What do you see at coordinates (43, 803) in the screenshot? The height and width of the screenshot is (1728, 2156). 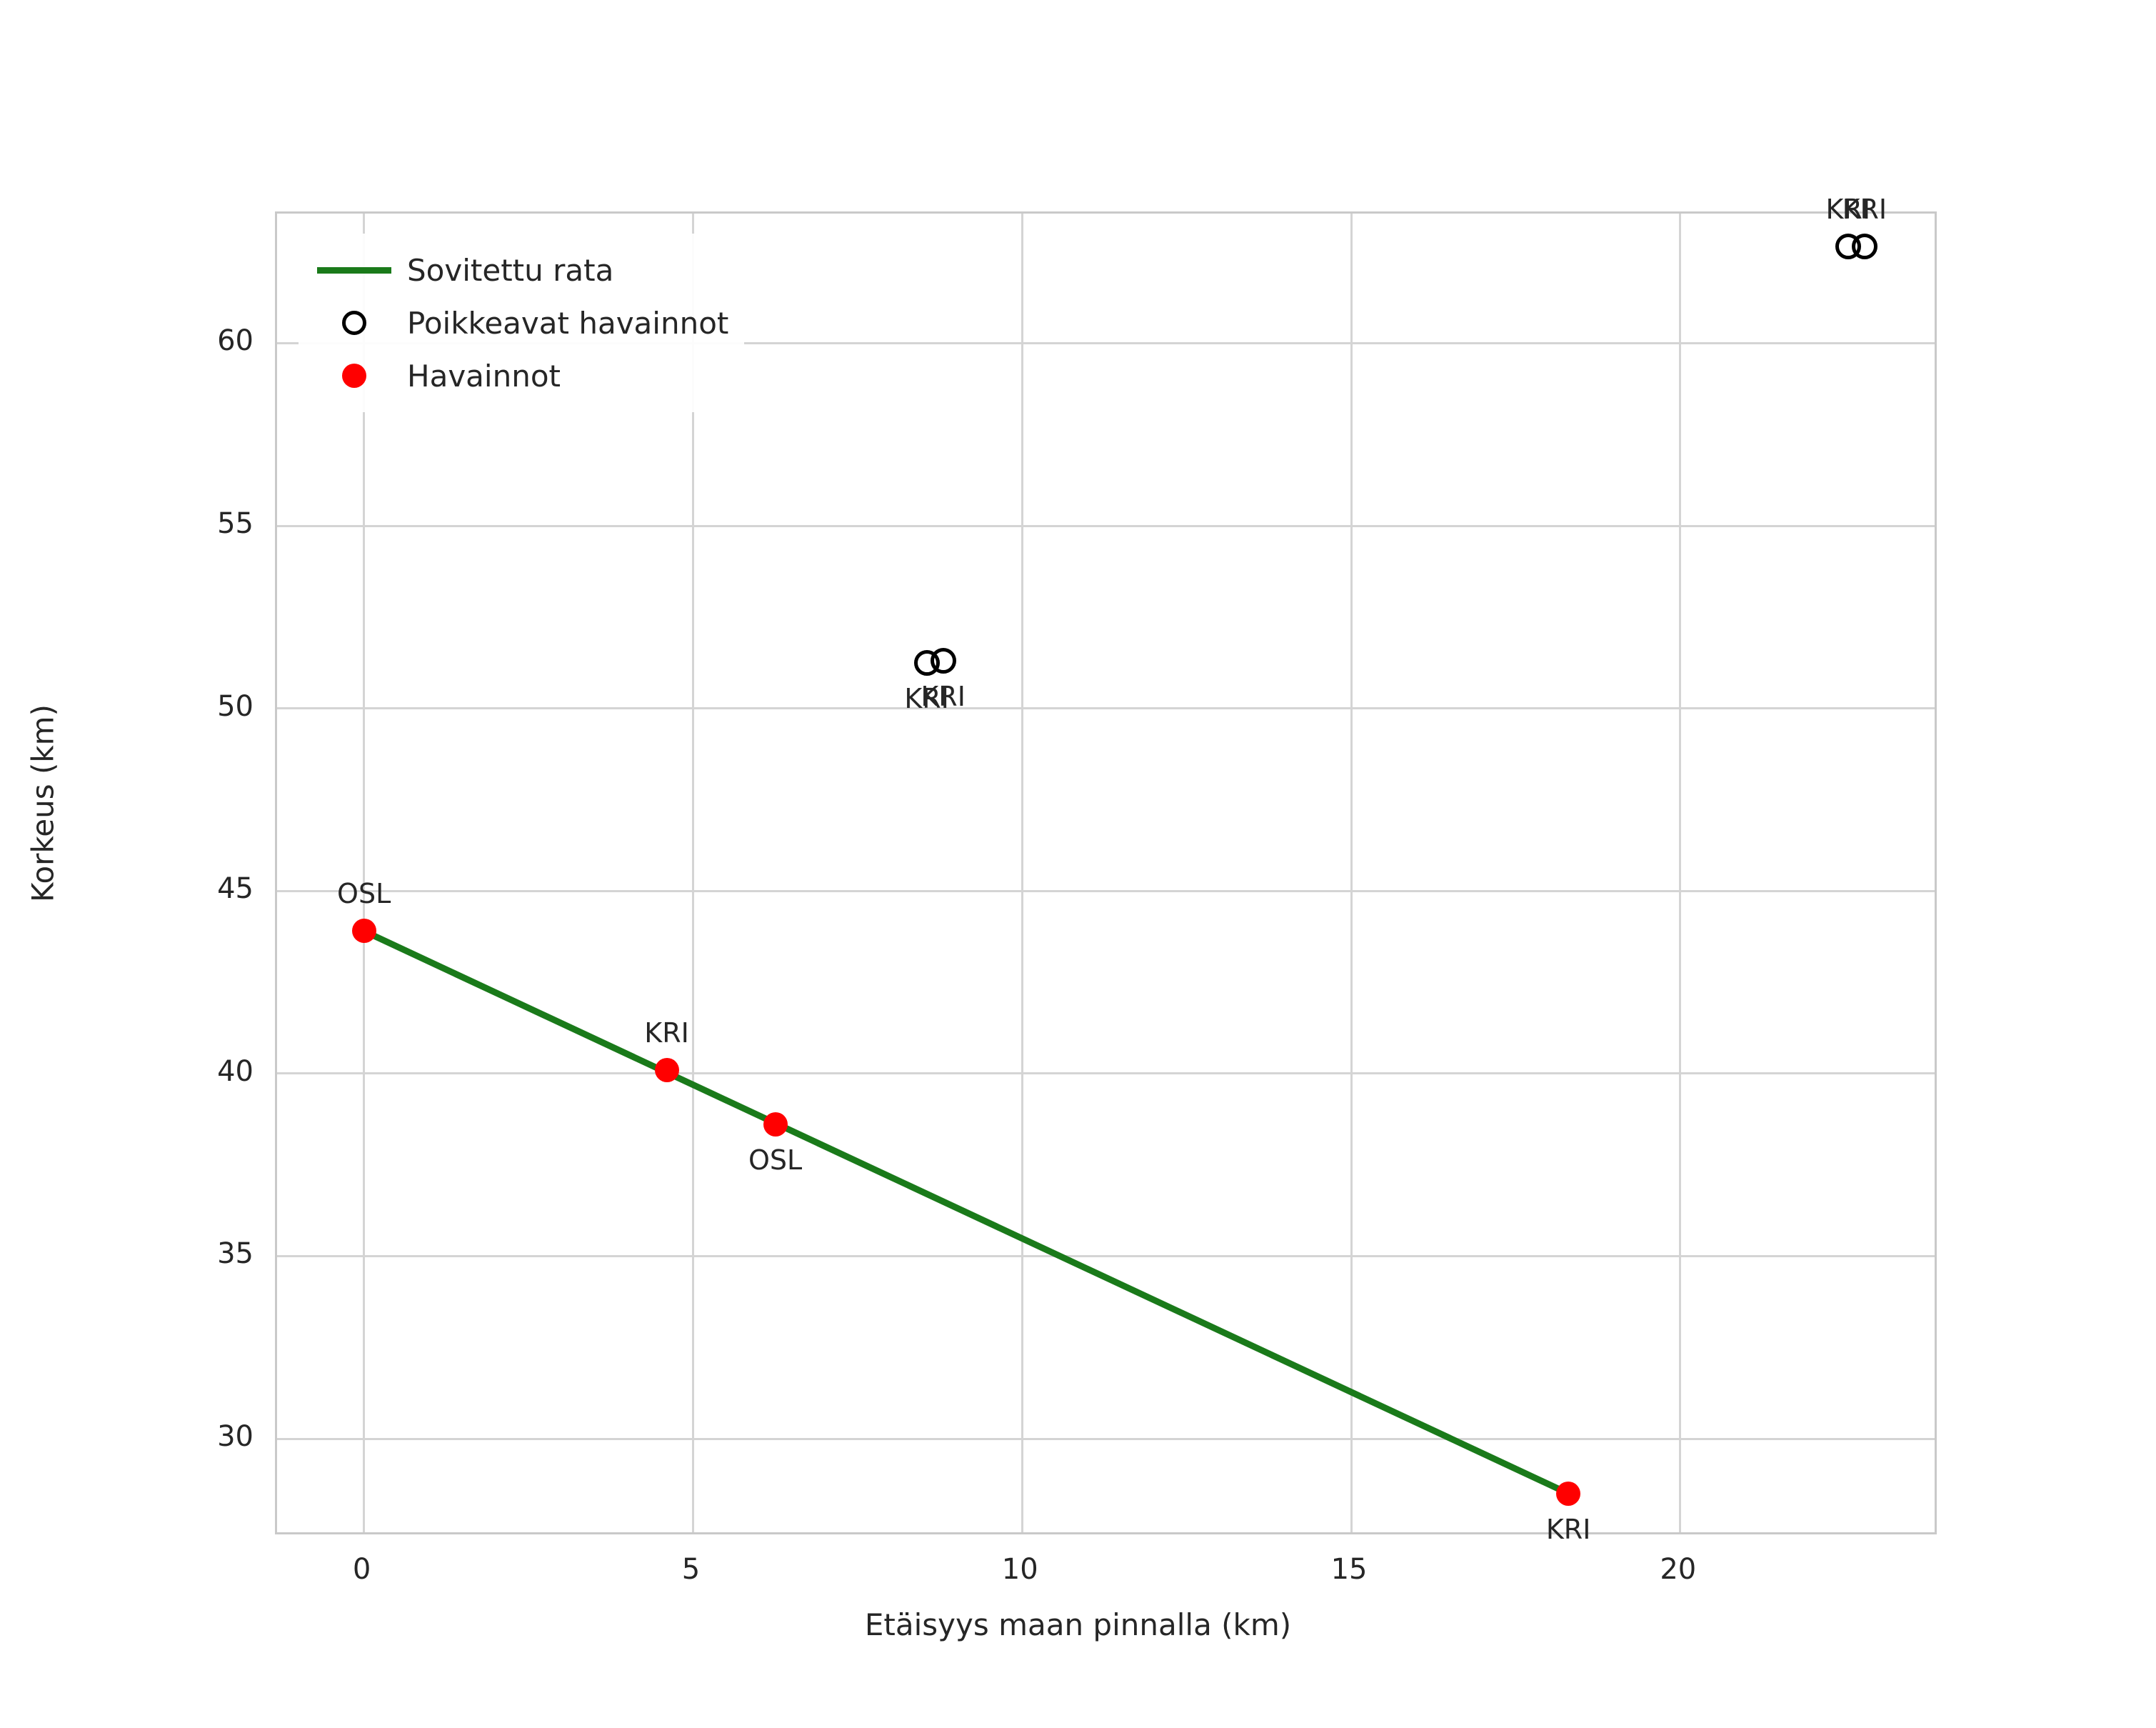 I see `y-axis-title: Korkeus (km)` at bounding box center [43, 803].